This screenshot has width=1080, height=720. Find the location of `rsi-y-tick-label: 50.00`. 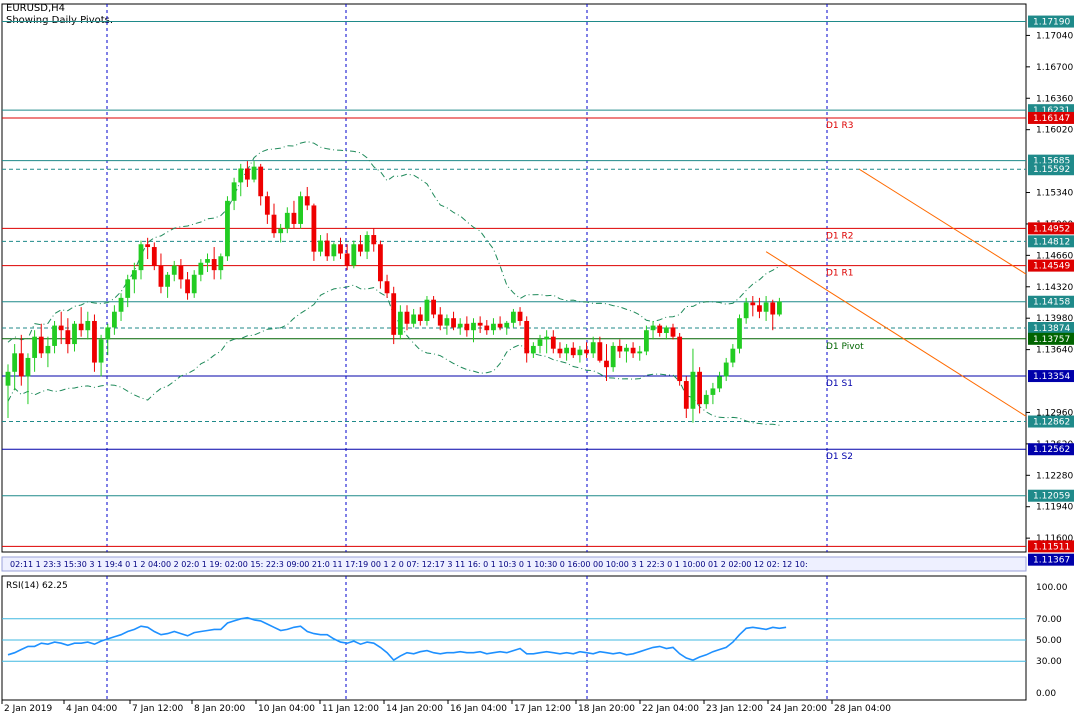

rsi-y-tick-label: 50.00 is located at coordinates (1049, 641).